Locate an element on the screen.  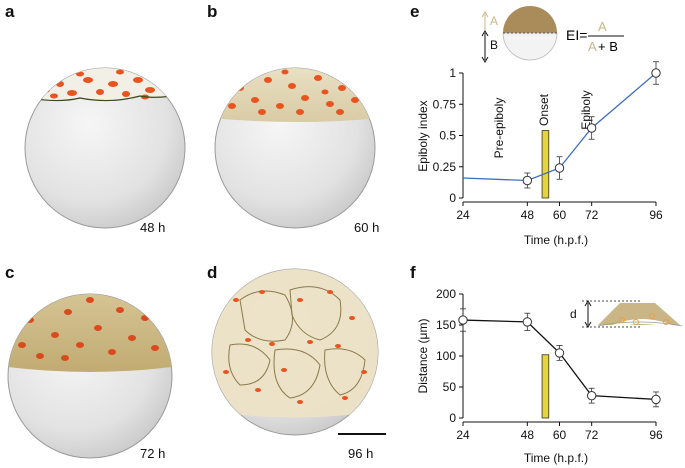
time-label-a: 48 h is located at coordinates (153, 227).